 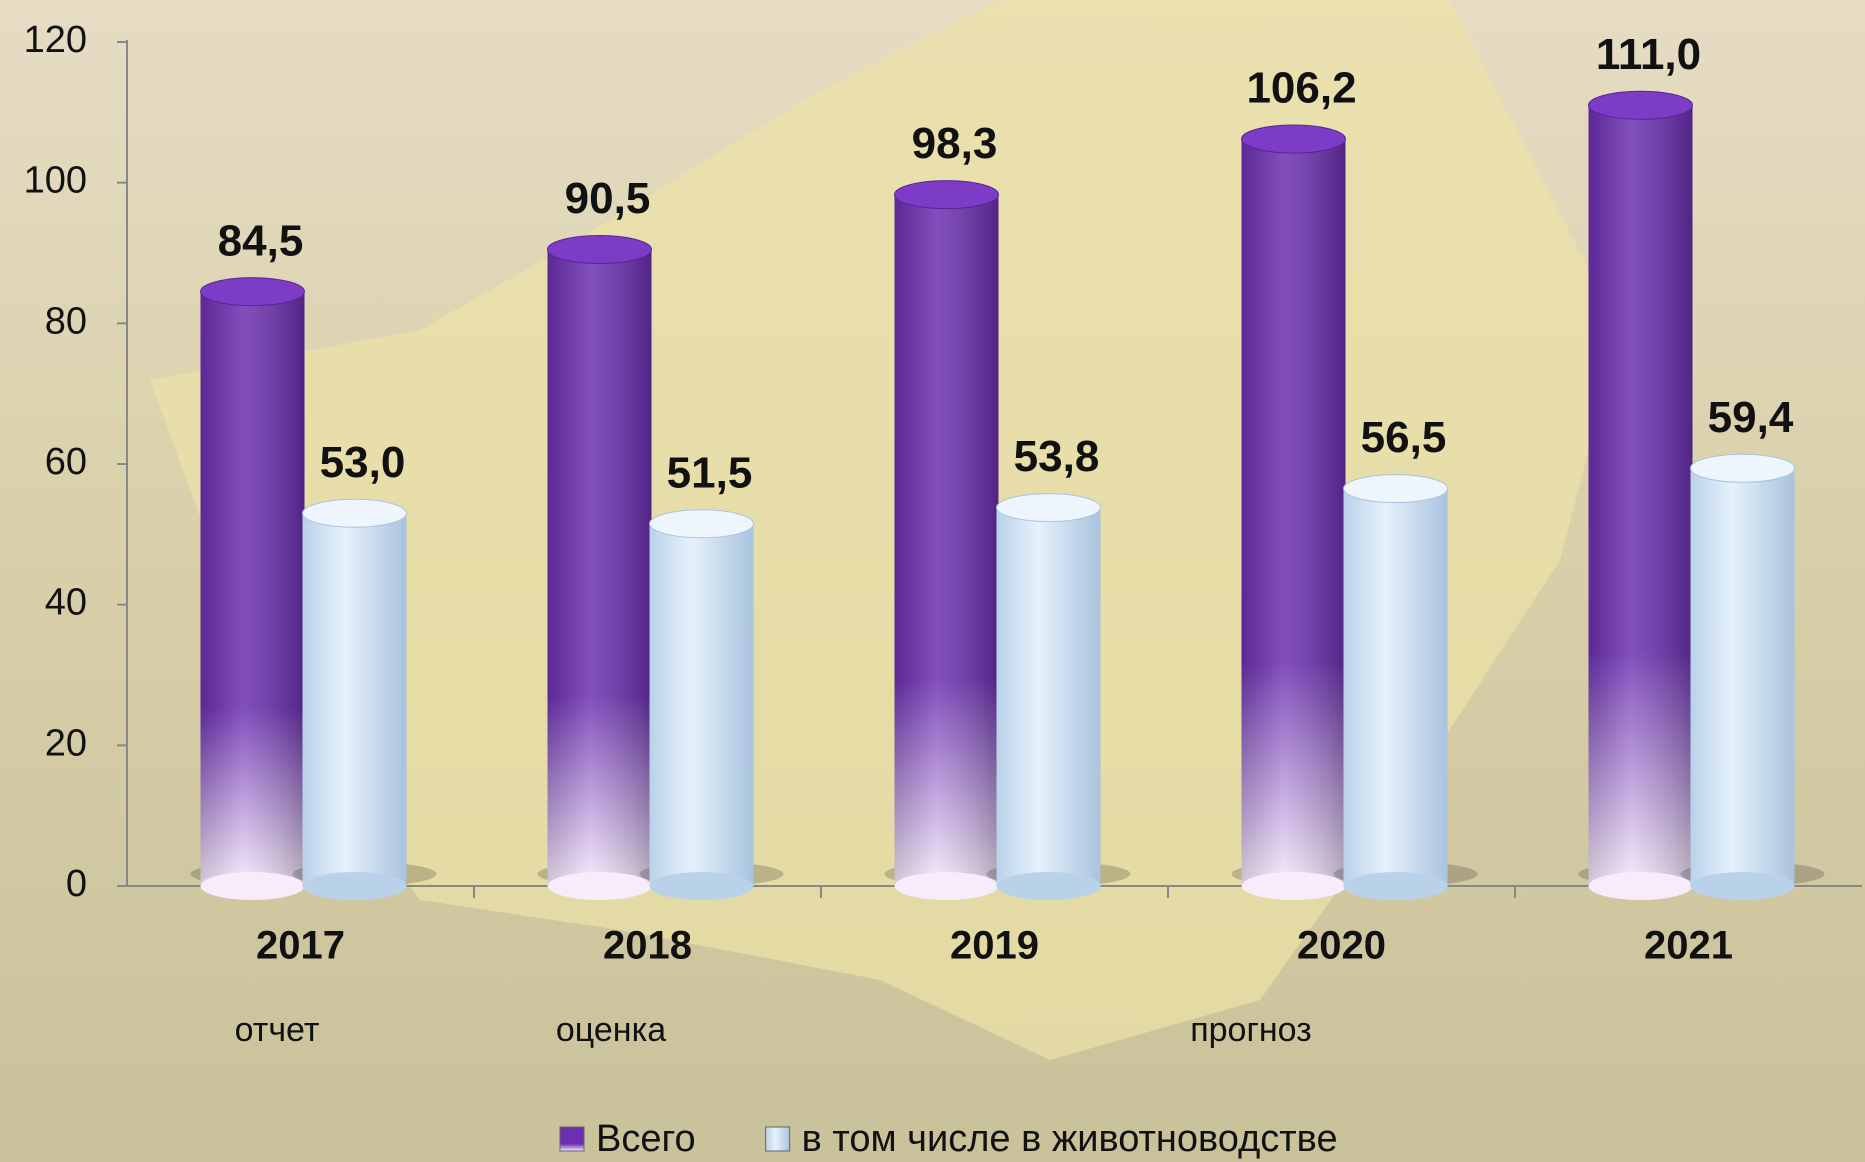 What do you see at coordinates (66, 321) in the screenshot?
I see `y-tick-label: 80` at bounding box center [66, 321].